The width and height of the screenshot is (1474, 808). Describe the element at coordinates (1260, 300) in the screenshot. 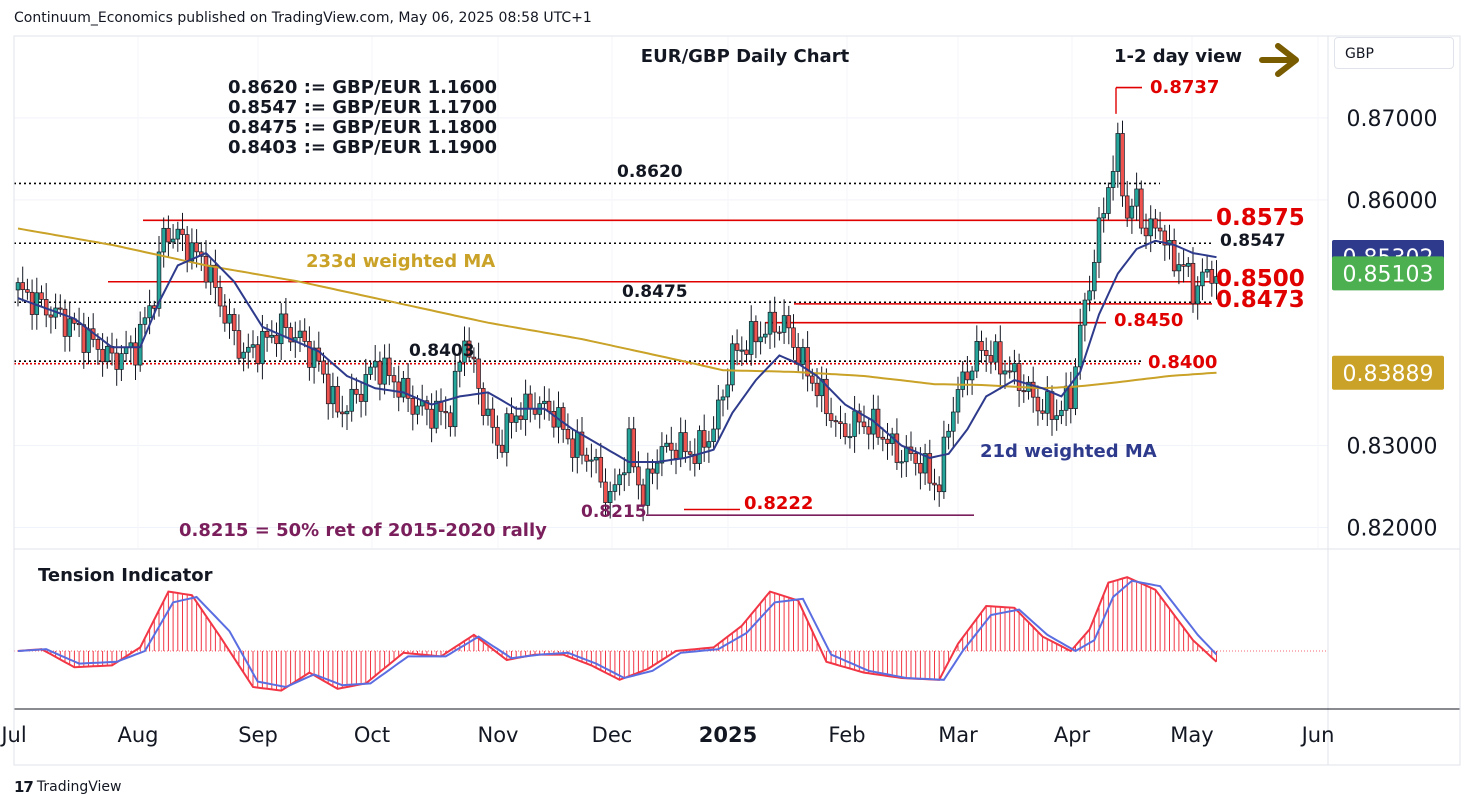

I see `level-label: 0.8473` at that location.